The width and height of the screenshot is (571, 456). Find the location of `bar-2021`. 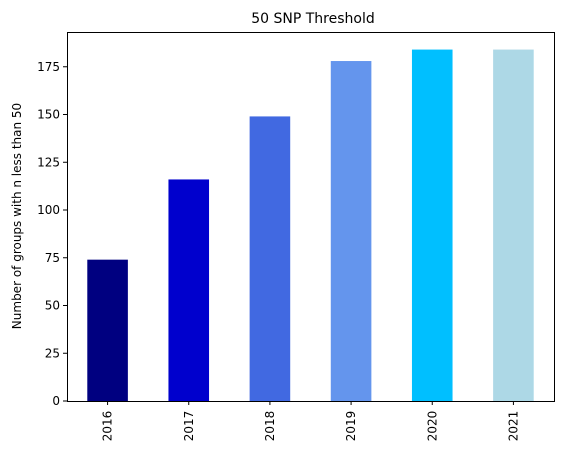

bar-2021 is located at coordinates (513, 225).